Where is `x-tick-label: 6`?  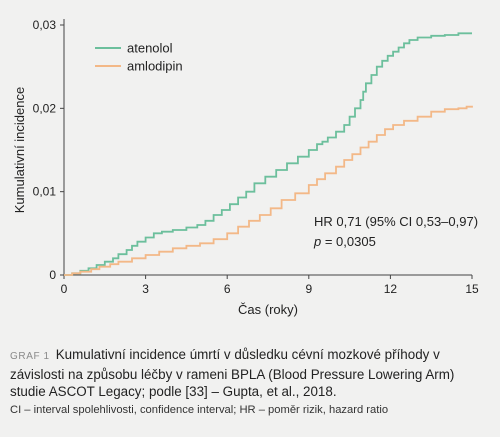 x-tick-label: 6 is located at coordinates (227, 289).